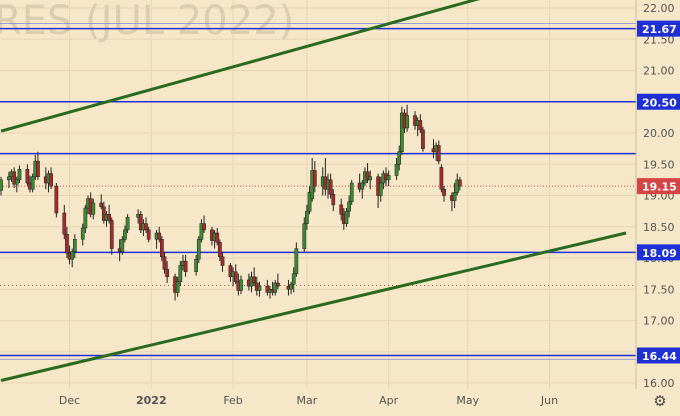  I want to click on x-tick-label: May, so click(467, 400).